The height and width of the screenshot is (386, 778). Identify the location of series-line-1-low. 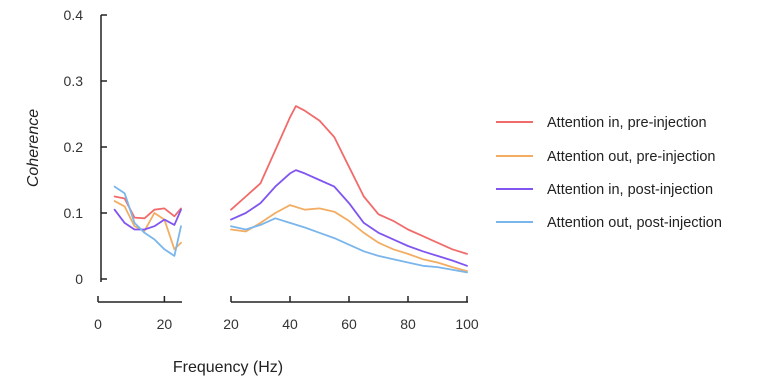
(147, 207).